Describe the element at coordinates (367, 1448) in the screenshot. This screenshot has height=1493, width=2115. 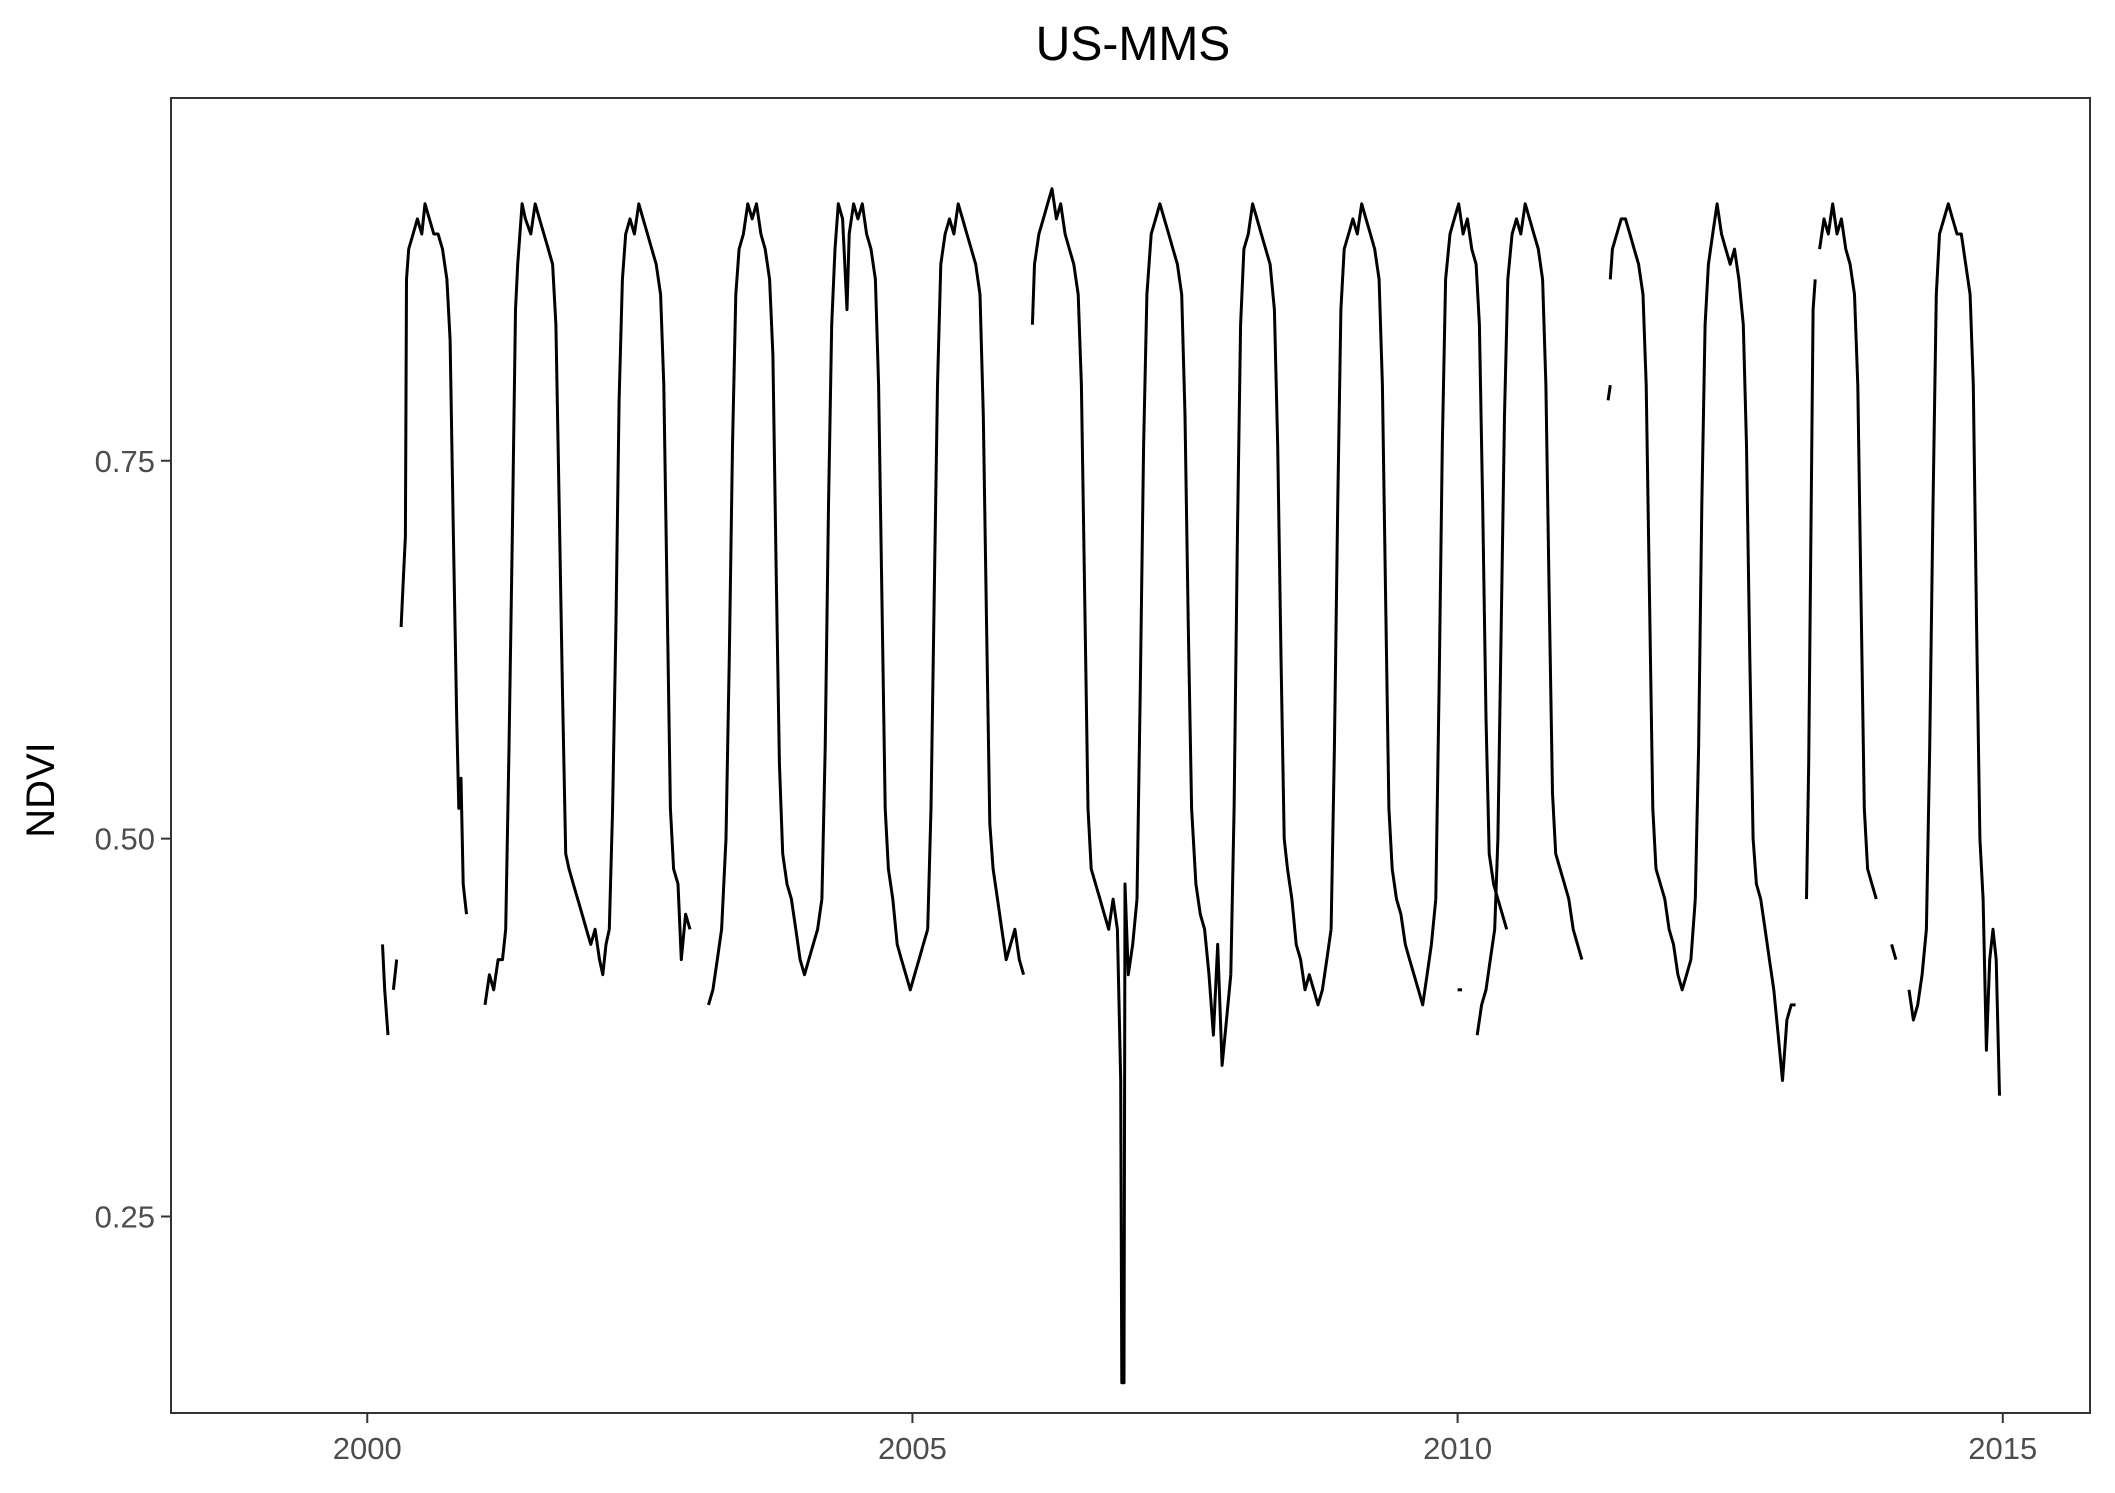
I see `x-tick-label: 2000` at that location.